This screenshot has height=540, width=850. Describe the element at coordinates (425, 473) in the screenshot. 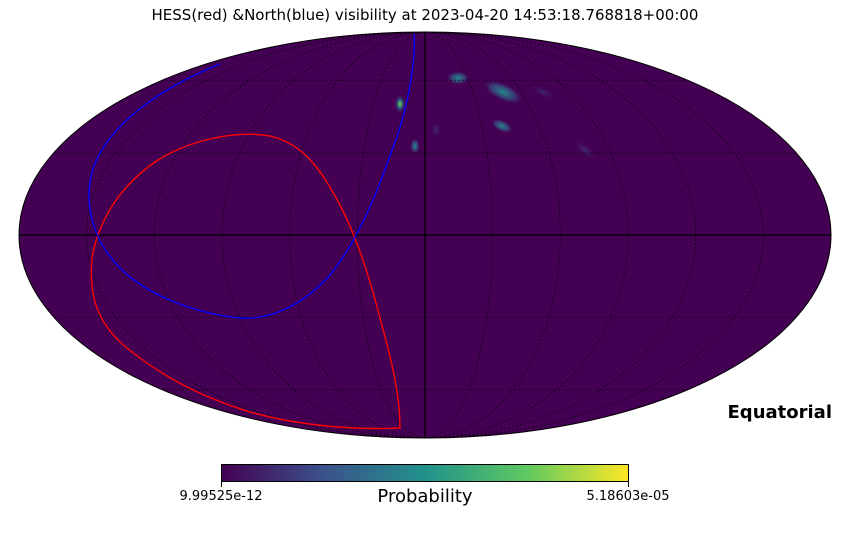

I see `colorbar` at that location.